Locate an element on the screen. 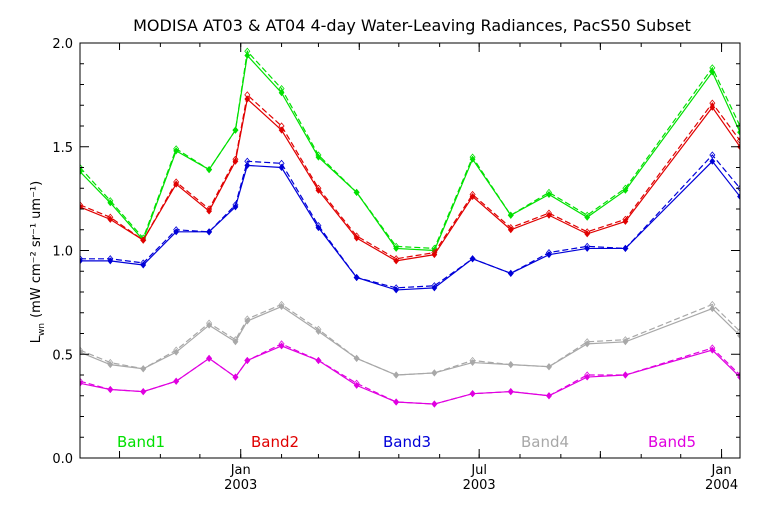 The height and width of the screenshot is (512, 768). legend-label-band4: Band4 is located at coordinates (545, 442).